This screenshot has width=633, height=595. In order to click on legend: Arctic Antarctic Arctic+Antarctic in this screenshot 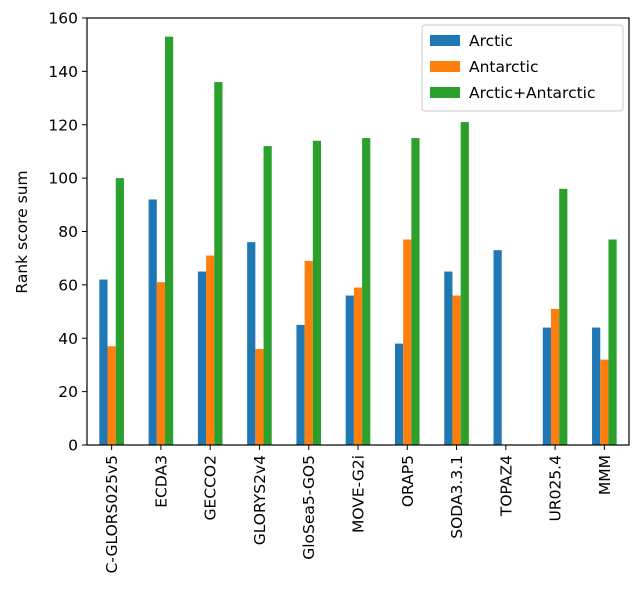, I will do `click(522, 68)`.